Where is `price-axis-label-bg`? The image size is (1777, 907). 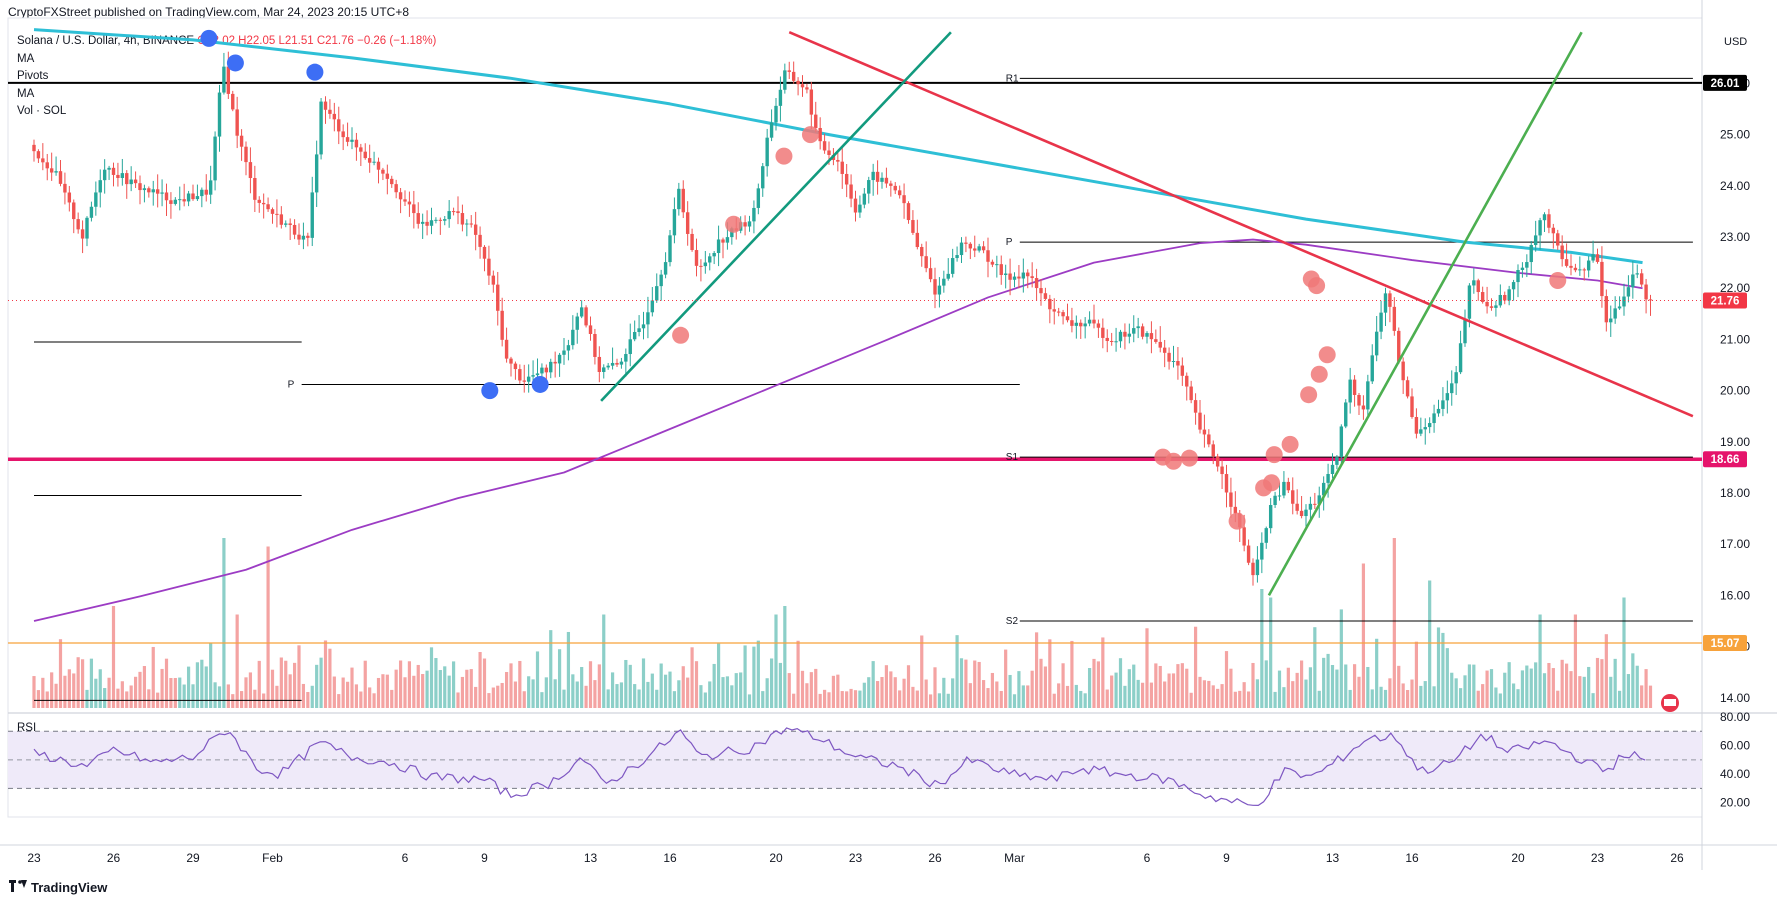 price-axis-label-bg is located at coordinates (1725, 82).